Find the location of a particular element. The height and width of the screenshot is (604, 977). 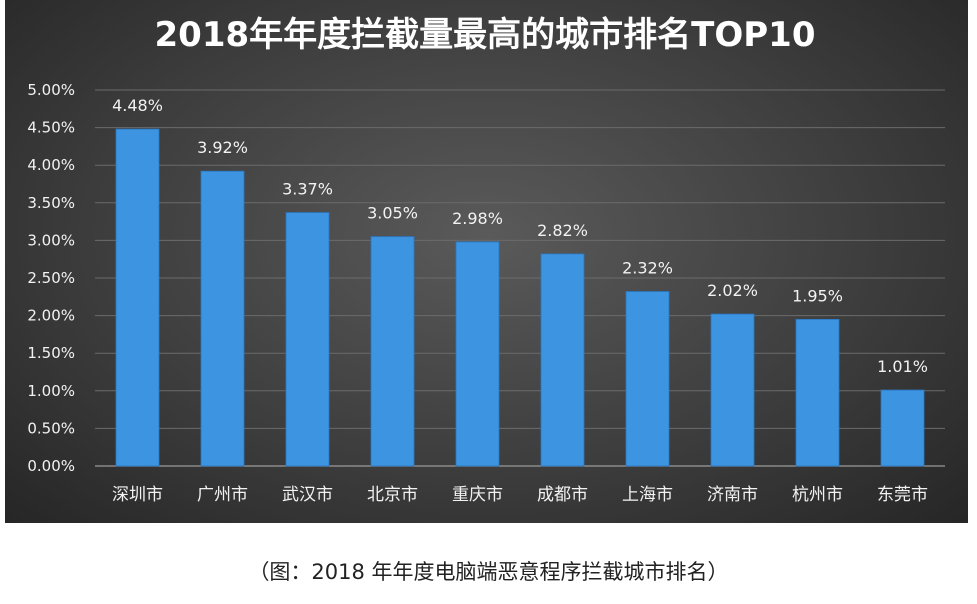

y-tick-label: 3.50% is located at coordinates (51, 203).